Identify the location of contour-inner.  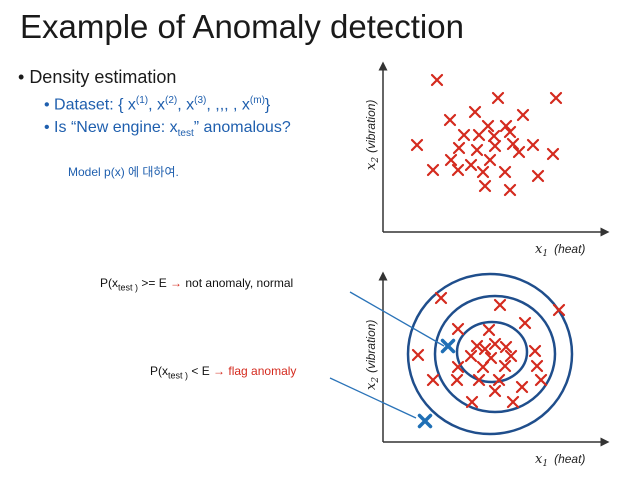
(492, 352).